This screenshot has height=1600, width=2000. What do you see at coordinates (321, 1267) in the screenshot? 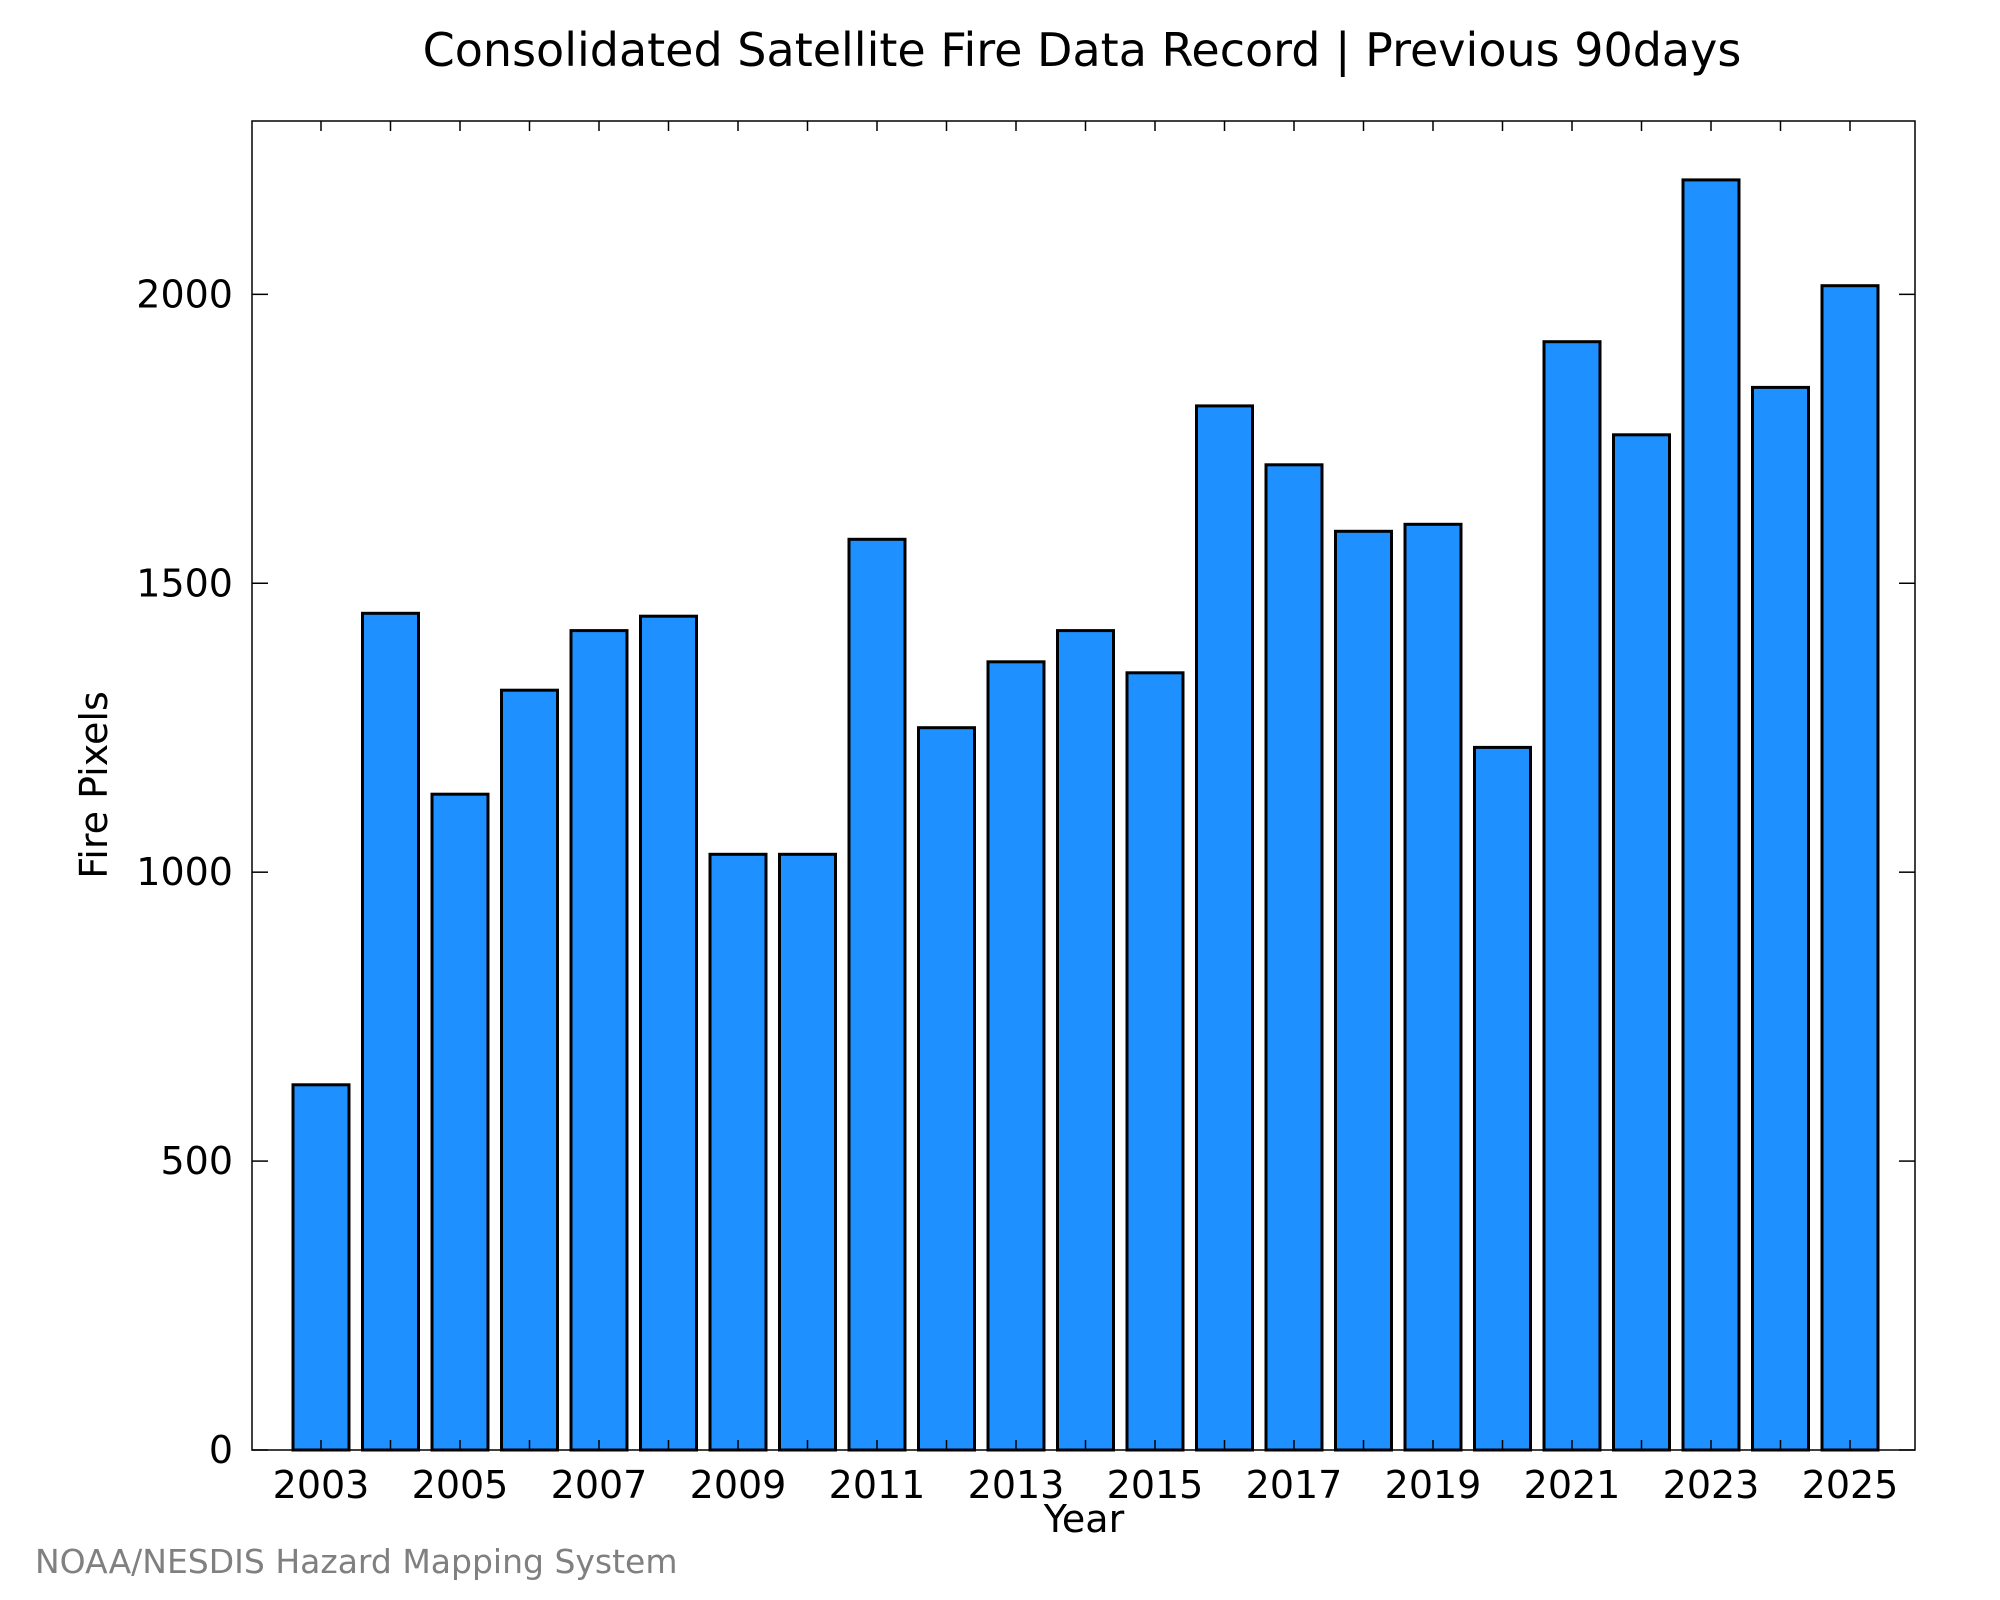
I see `bar-2003` at bounding box center [321, 1267].